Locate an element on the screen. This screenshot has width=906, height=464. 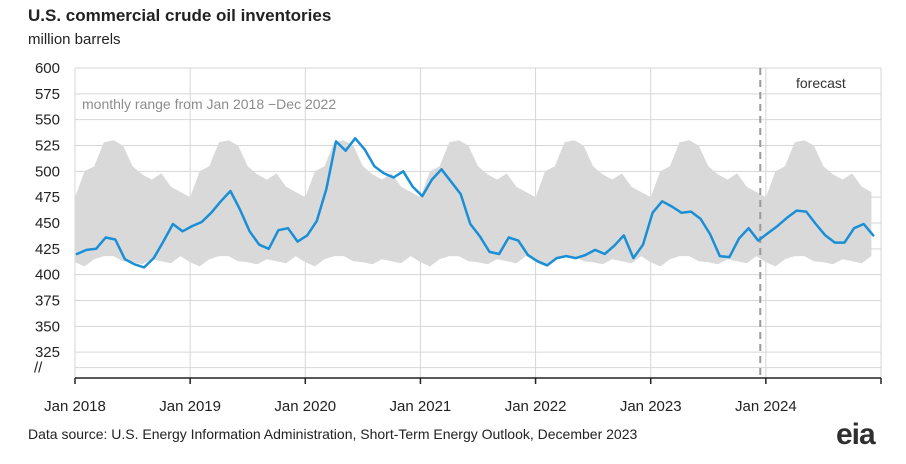
y-tick-label: 475 is located at coordinates (47, 197).